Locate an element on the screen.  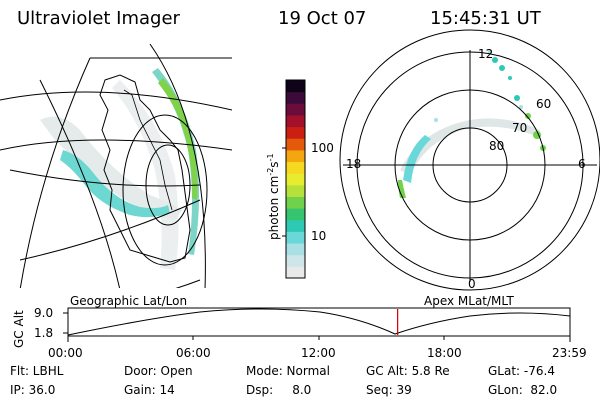
info-gc-alt: GC Alt: 5.8 Re is located at coordinates (408, 371).